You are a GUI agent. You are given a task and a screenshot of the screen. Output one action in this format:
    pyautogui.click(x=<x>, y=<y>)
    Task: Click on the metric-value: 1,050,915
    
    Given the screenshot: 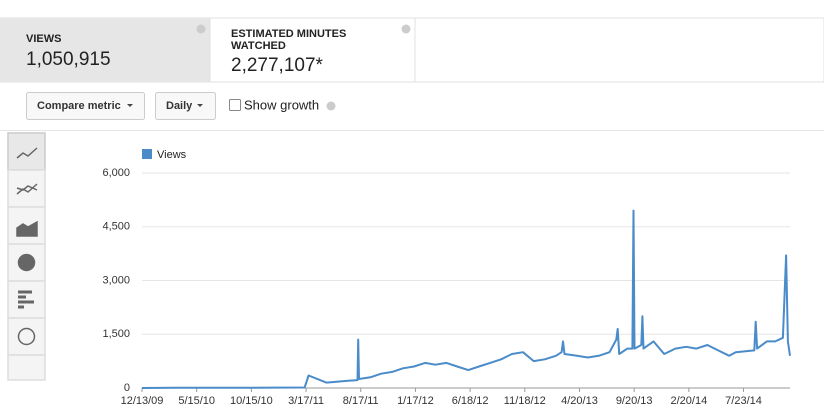 What is the action you would take?
    pyautogui.click(x=68, y=59)
    